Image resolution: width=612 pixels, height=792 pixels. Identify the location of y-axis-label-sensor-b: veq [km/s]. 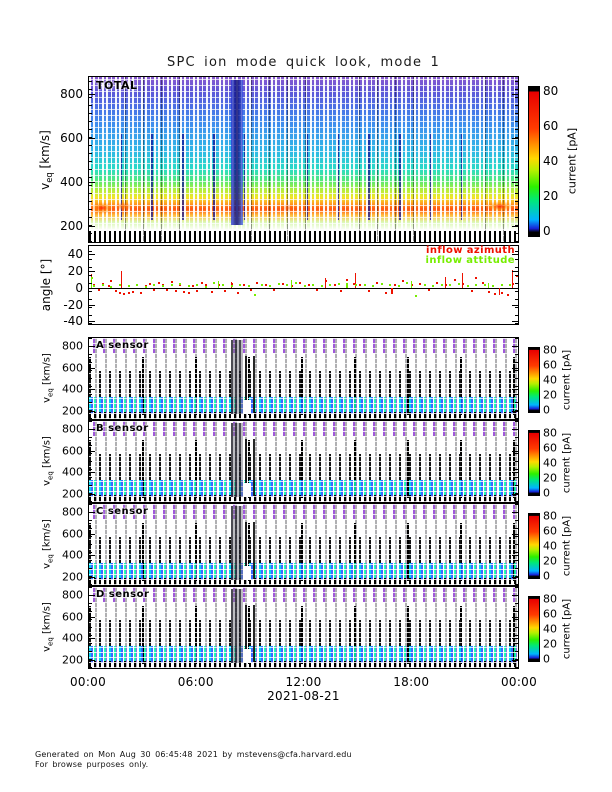
(48, 461).